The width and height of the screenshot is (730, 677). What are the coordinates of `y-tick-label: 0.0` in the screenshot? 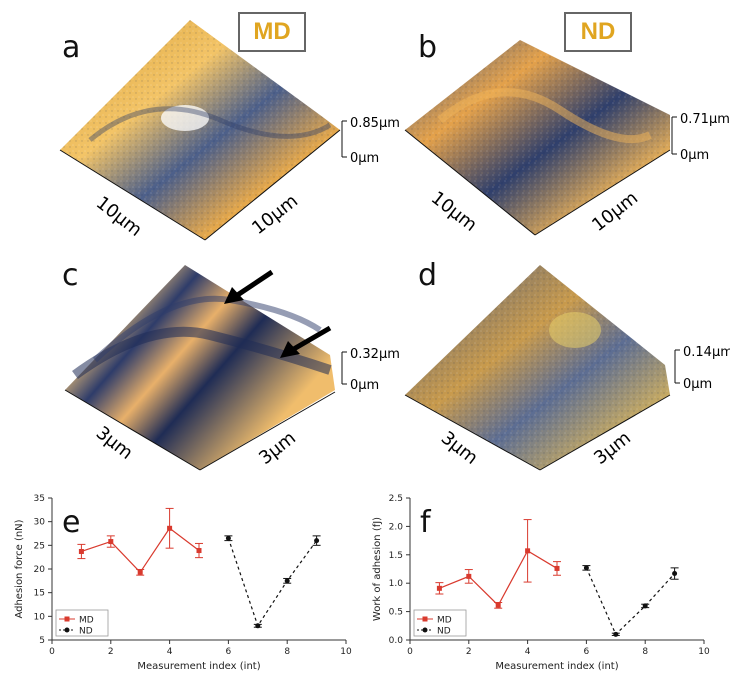 It's located at (396, 641).